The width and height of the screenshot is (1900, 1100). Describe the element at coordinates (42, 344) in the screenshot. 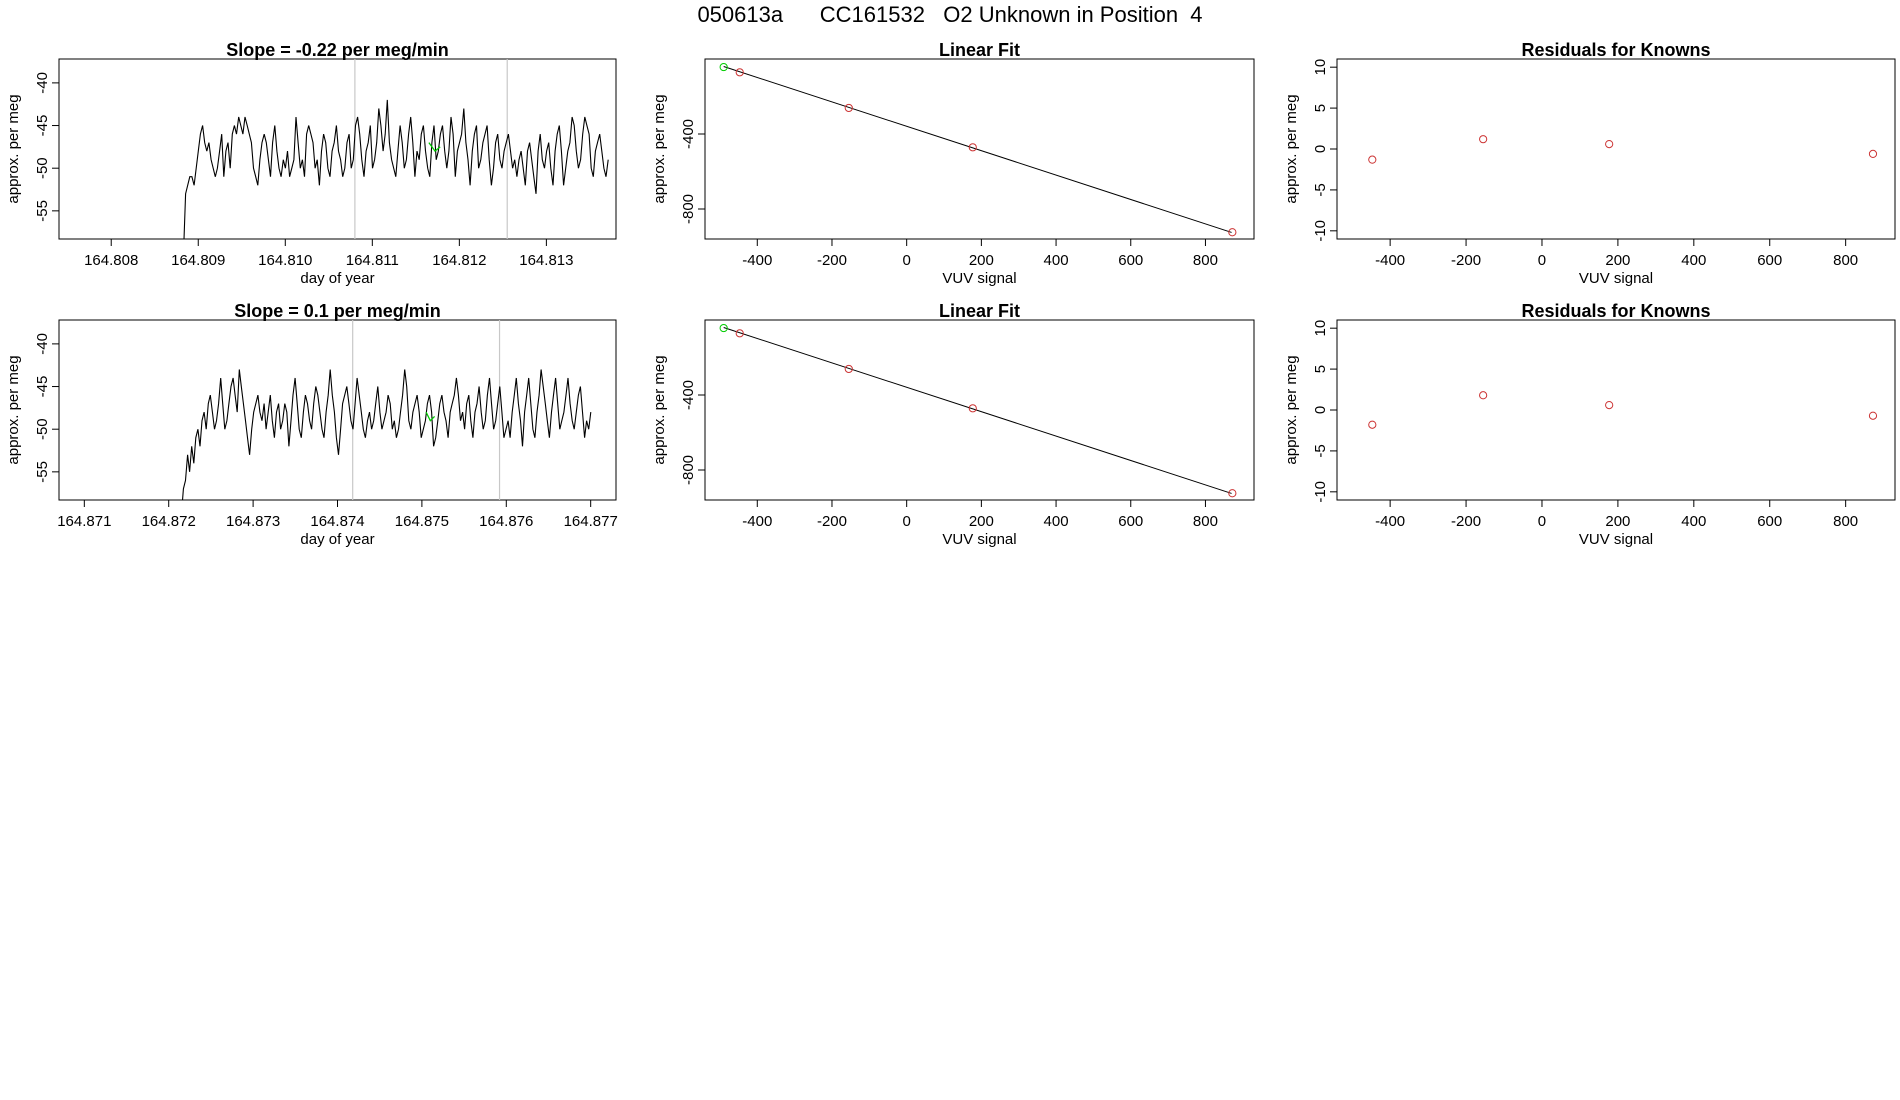

I see `y-tick-label: -40` at that location.